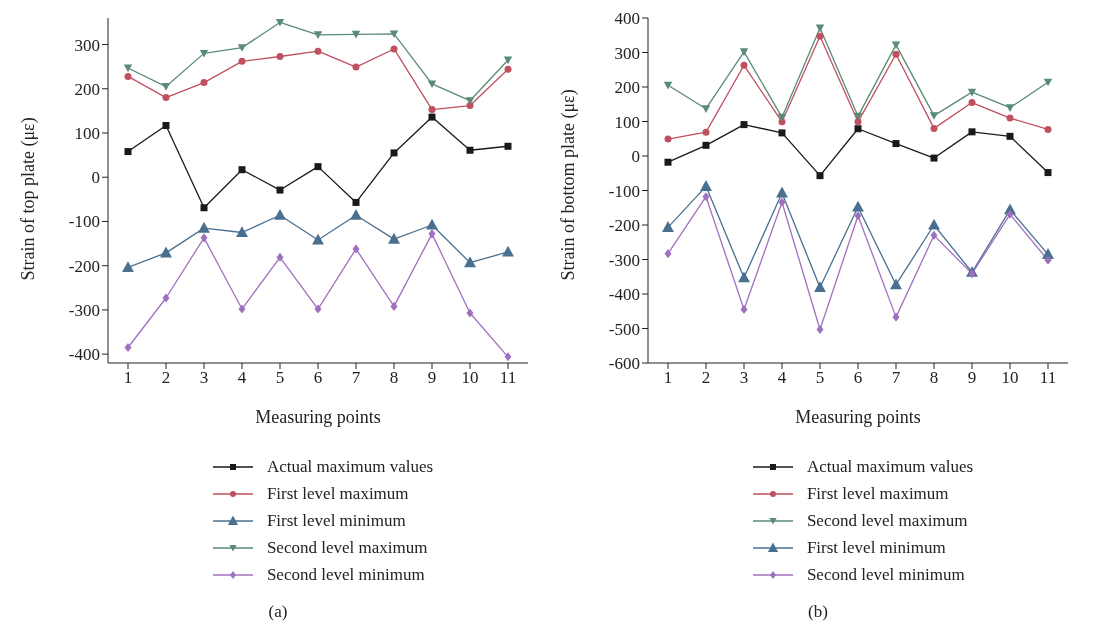 Image resolution: width=1103 pixels, height=635 pixels. What do you see at coordinates (166, 378) in the screenshot?
I see `x-tick-label: 2` at bounding box center [166, 378].